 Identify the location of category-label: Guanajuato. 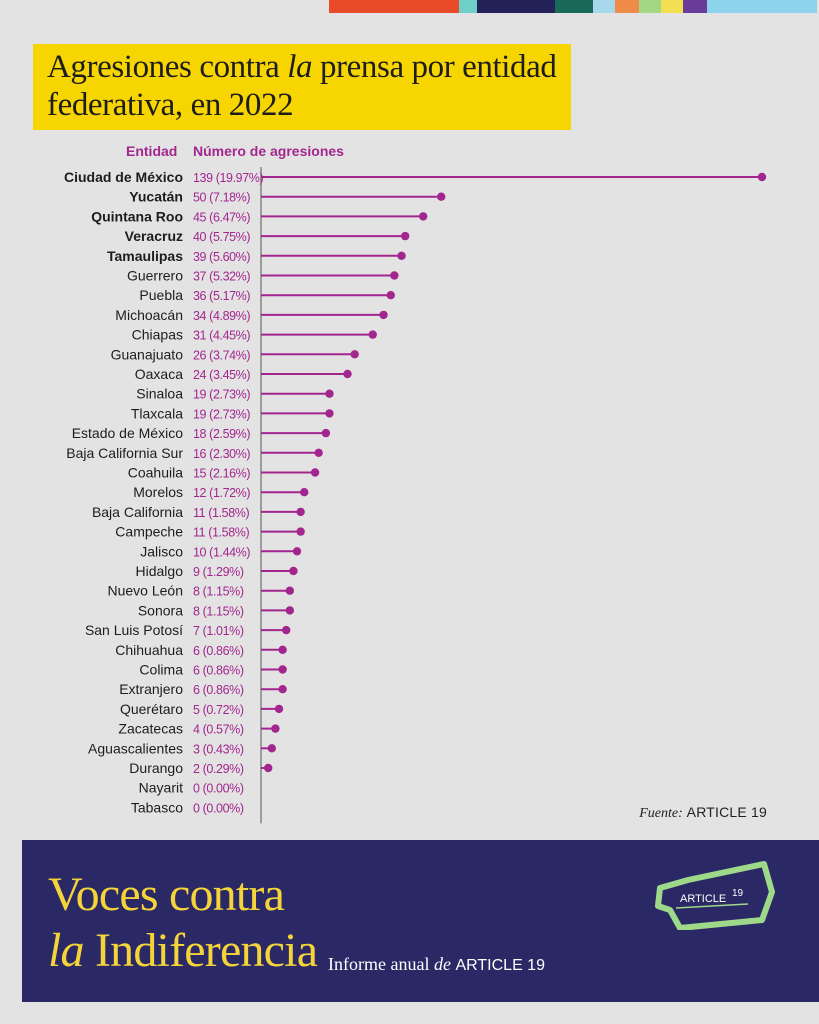
(147, 354).